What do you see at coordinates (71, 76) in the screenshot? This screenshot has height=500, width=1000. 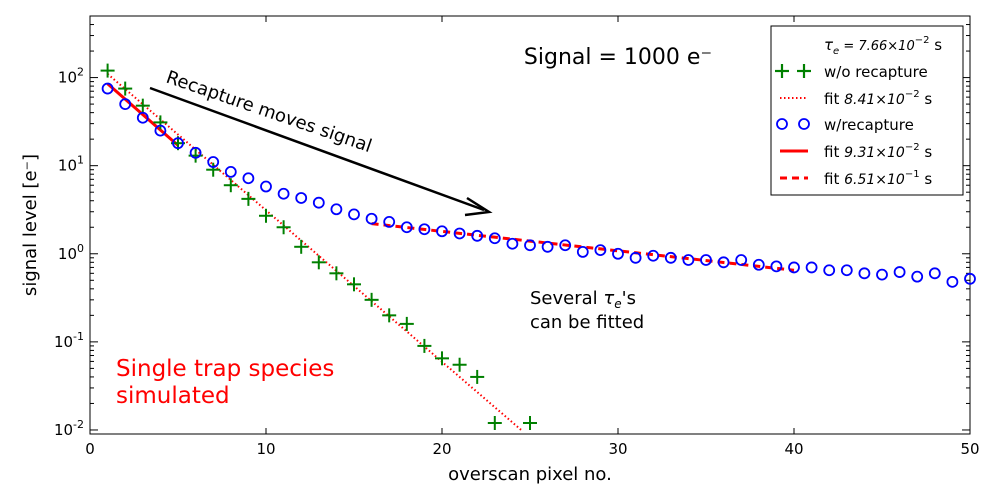 I see `y-tick-label: 10²` at bounding box center [71, 76].